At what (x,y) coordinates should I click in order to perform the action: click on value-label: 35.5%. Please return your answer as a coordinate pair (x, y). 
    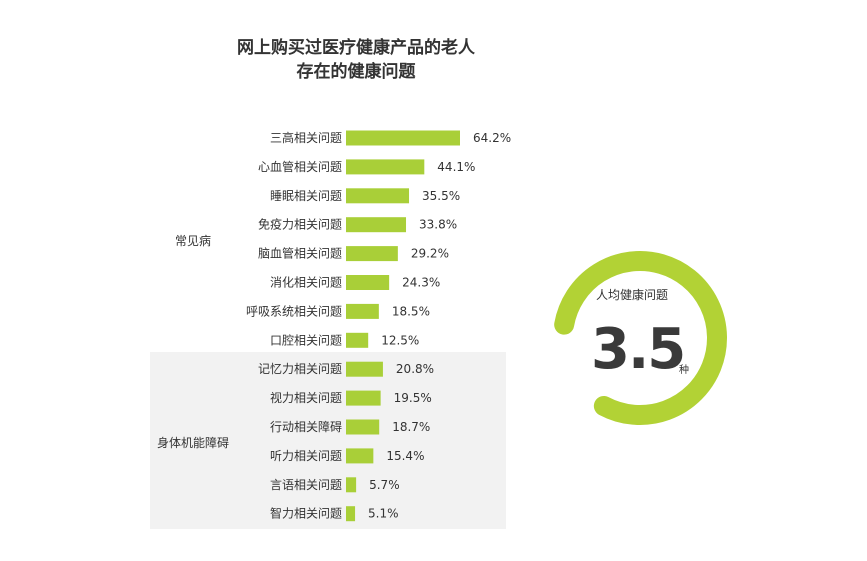
    Looking at the image, I should click on (441, 196).